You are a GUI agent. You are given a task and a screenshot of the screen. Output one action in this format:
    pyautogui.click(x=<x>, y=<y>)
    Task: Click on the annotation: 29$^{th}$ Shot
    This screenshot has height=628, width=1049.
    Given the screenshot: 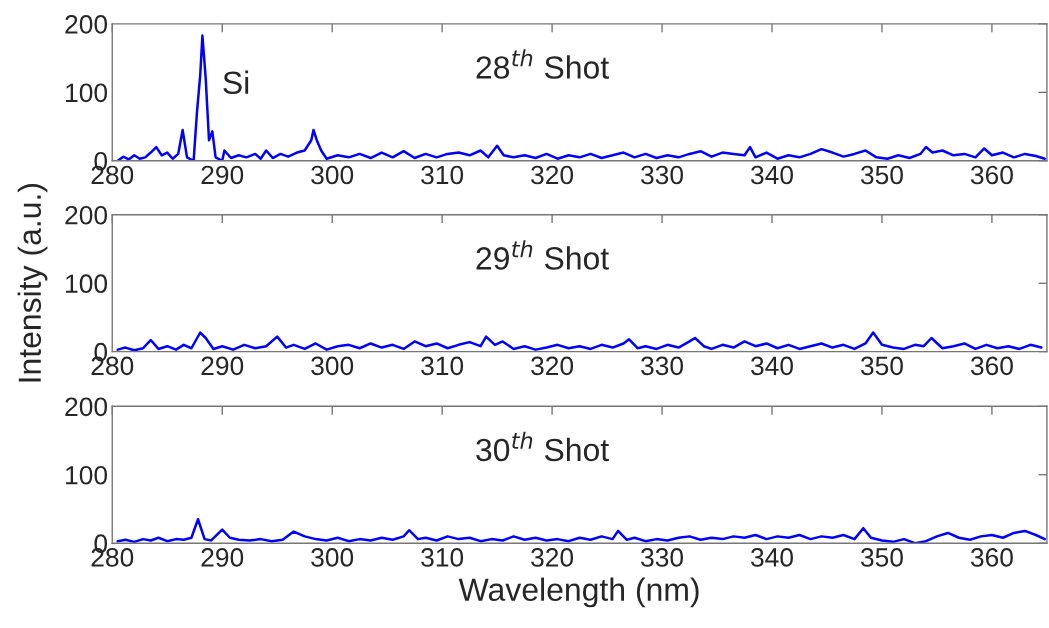 What is the action you would take?
    pyautogui.click(x=542, y=255)
    